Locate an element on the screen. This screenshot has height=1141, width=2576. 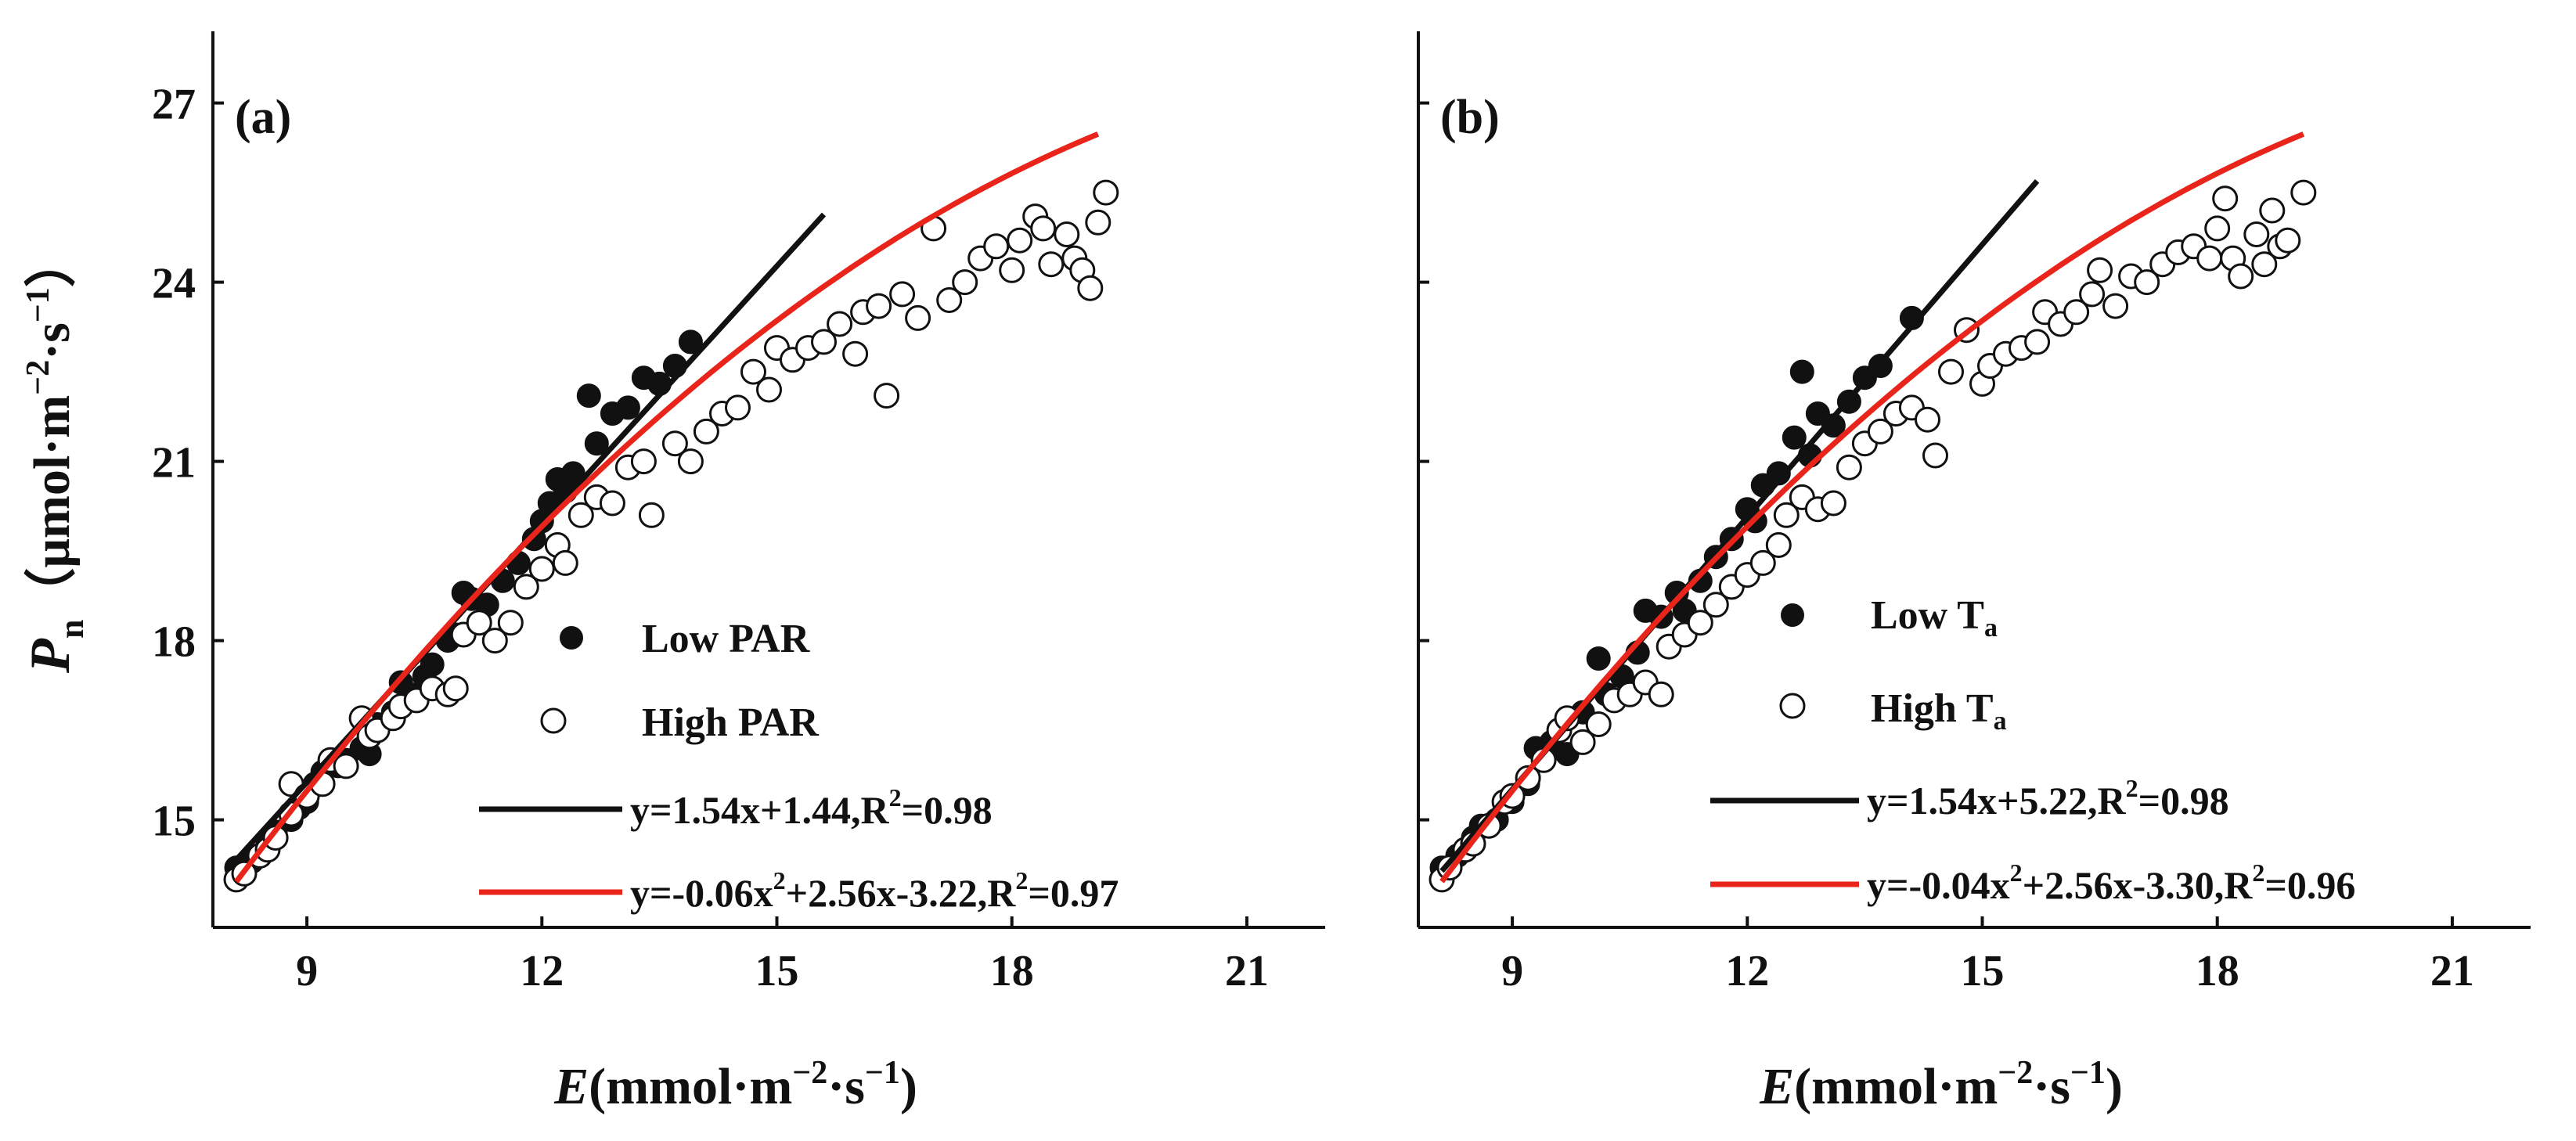
y-tick-label: 15 is located at coordinates (174, 822).